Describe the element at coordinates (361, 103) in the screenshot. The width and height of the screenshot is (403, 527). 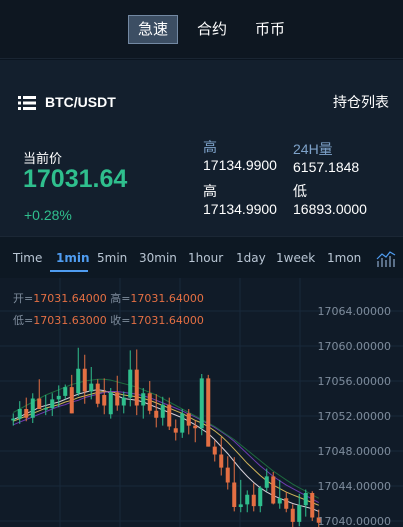
I see `positions-list-link: 持仓列表` at that location.